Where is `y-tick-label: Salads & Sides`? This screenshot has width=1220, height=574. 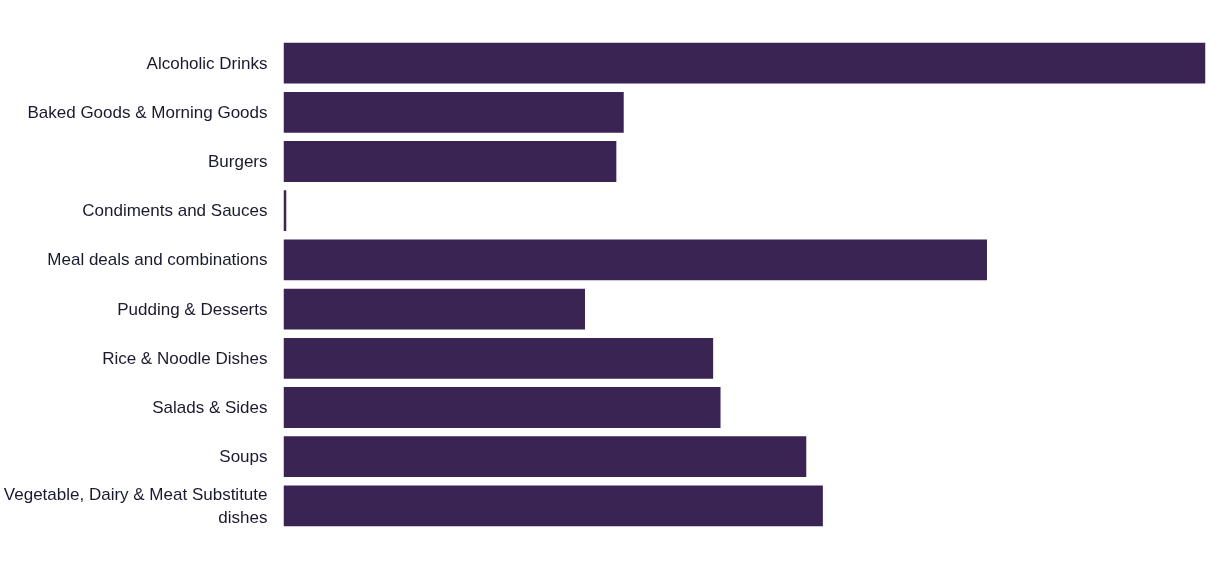 y-tick-label: Salads & Sides is located at coordinates (210, 407).